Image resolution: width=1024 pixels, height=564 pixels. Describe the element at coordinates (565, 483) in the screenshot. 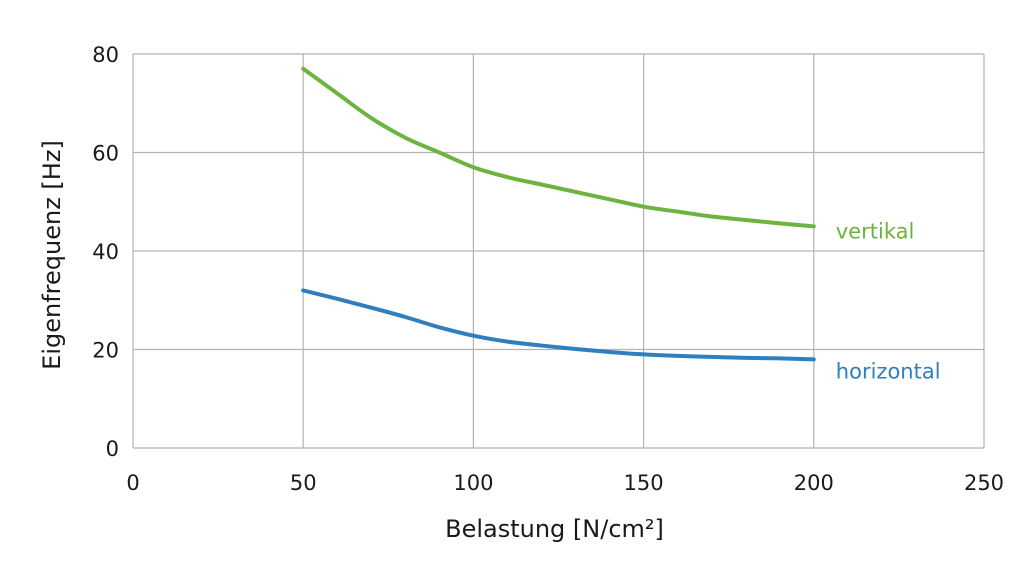

I see `x-tick-labels: 0 50 100 150 200 250` at that location.